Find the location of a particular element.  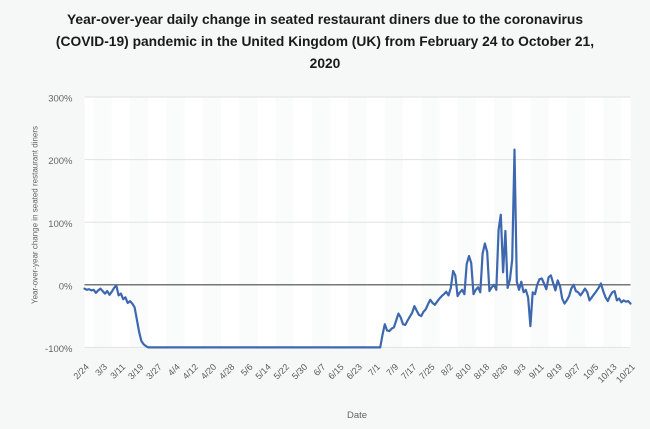

svg-text: 7/9 is located at coordinates (392, 370).